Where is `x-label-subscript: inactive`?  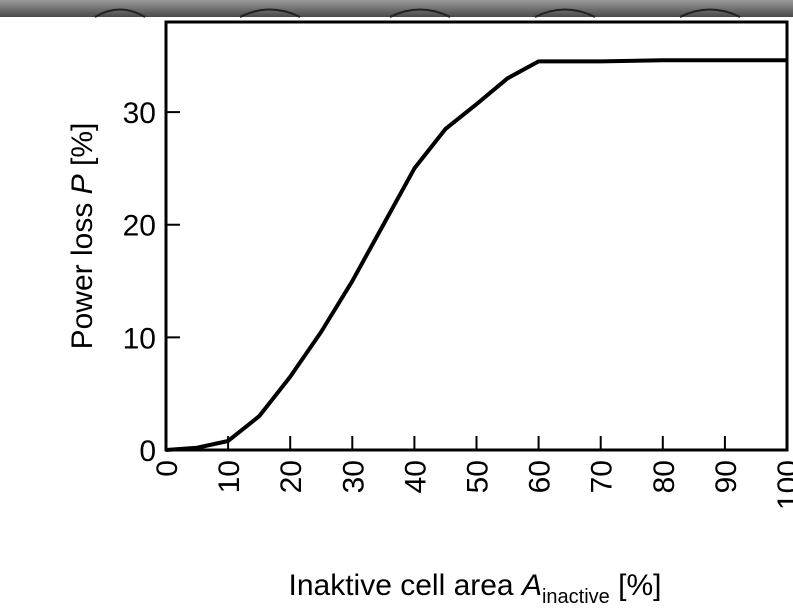
x-label-subscript: inactive is located at coordinates (576, 597).